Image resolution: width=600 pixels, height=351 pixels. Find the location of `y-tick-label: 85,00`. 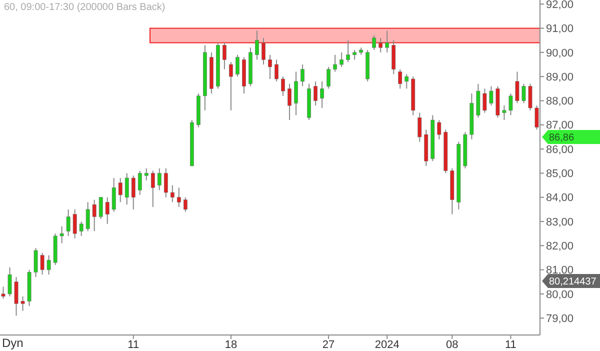

y-tick-label: 85,00 is located at coordinates (560, 174).